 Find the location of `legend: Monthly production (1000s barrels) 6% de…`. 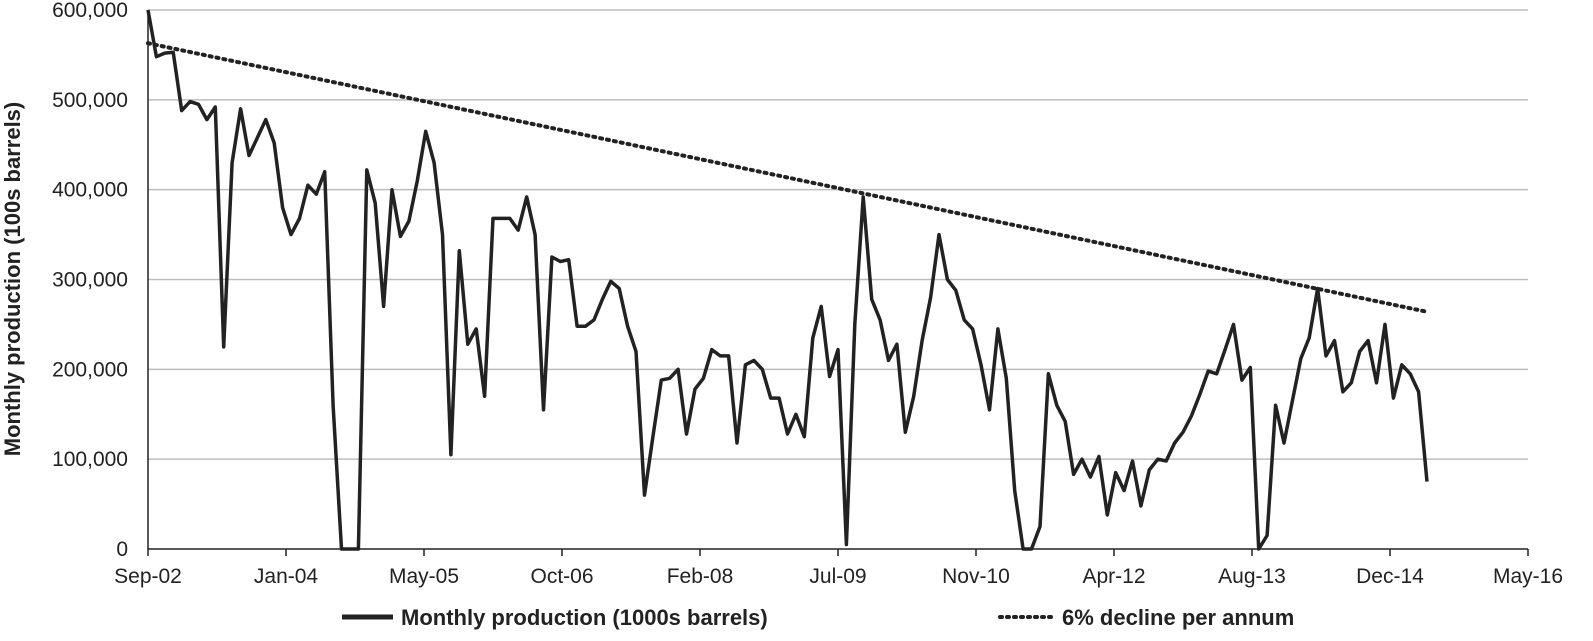

legend: Monthly production (1000s barrels) 6% de… is located at coordinates (818, 617).